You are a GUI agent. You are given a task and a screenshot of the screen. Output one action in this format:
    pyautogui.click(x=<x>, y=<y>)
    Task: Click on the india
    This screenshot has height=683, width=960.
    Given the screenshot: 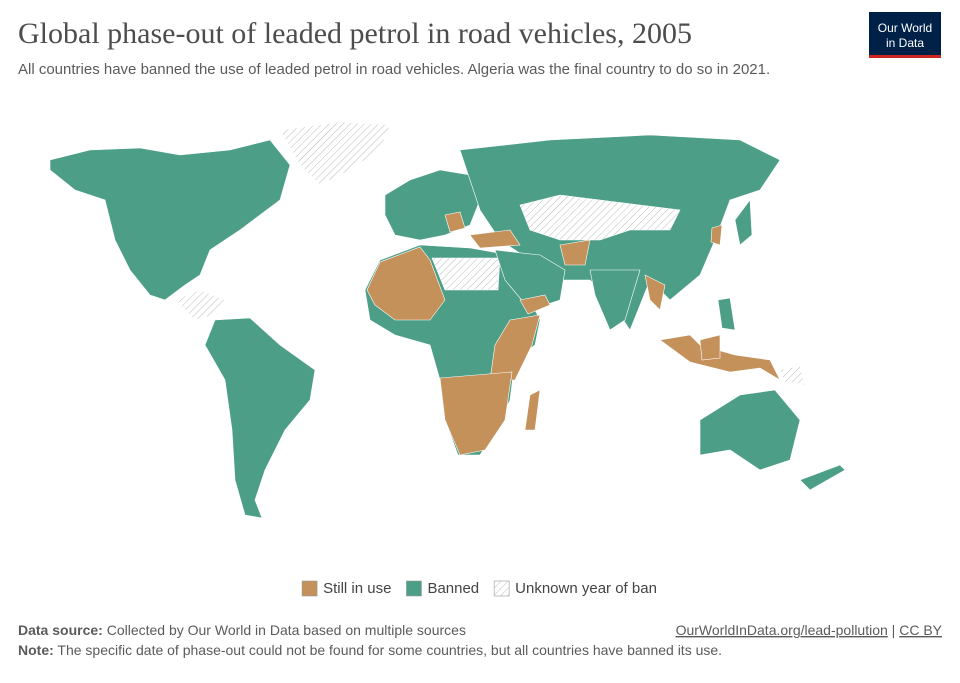 What is the action you would take?
    pyautogui.click(x=615, y=300)
    